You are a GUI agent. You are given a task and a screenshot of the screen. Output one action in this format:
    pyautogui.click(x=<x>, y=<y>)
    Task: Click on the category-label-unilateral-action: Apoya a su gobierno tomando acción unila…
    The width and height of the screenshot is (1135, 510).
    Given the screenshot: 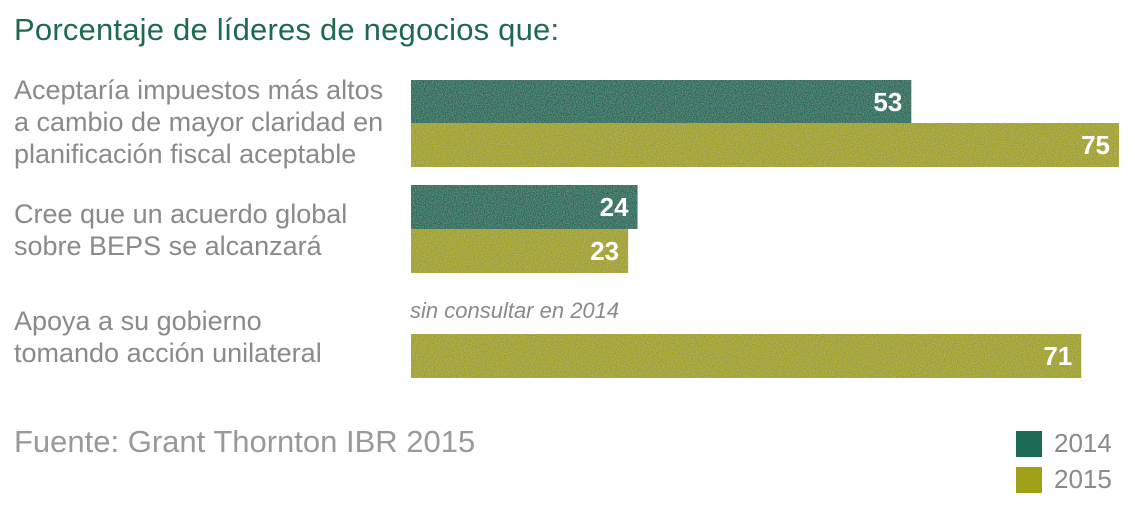 What is the action you would take?
    pyautogui.click(x=168, y=337)
    